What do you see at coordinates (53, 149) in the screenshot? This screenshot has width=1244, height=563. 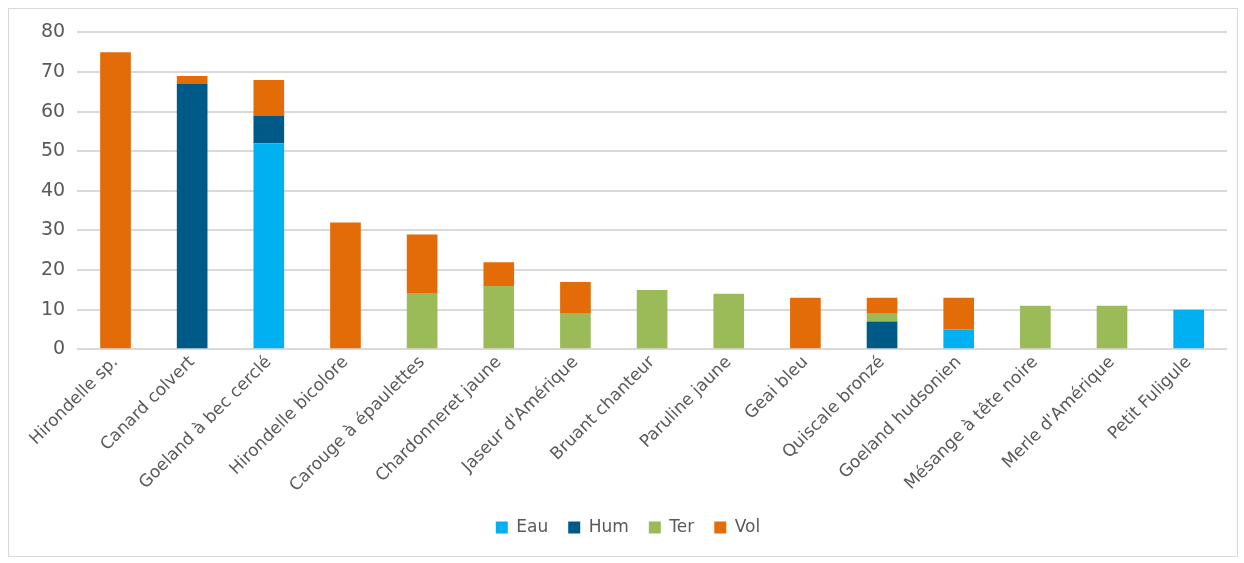 I see `y-tick-label: 50` at bounding box center [53, 149].